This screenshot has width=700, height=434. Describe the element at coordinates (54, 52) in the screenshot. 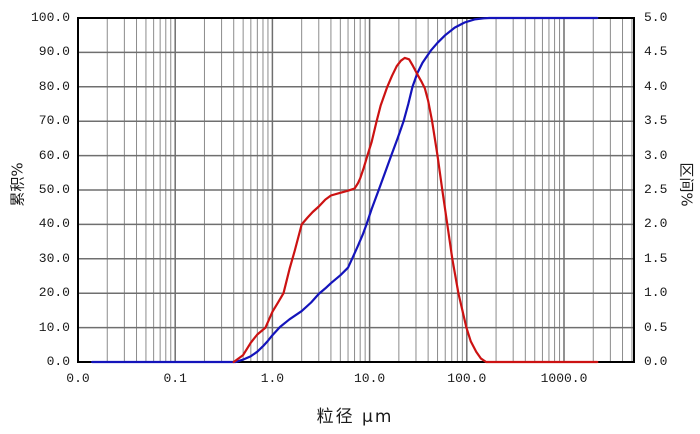

I see `y-left-tick-label: 90.0` at that location.